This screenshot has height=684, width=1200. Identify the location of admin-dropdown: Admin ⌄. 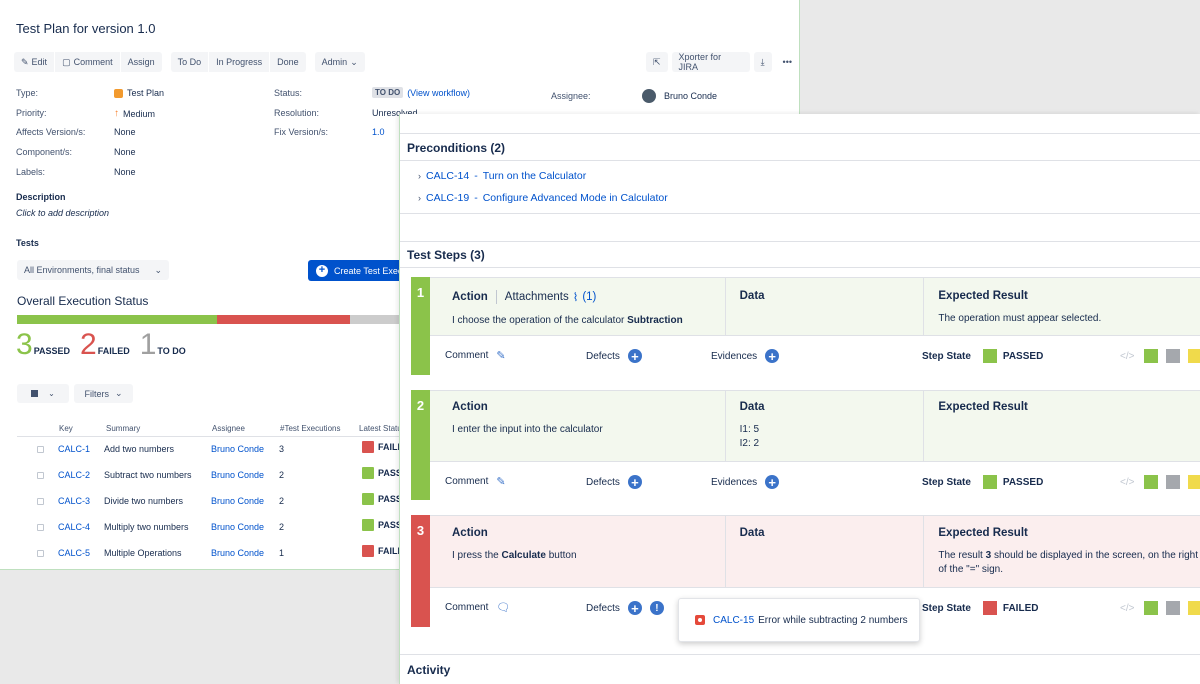
(339, 62).